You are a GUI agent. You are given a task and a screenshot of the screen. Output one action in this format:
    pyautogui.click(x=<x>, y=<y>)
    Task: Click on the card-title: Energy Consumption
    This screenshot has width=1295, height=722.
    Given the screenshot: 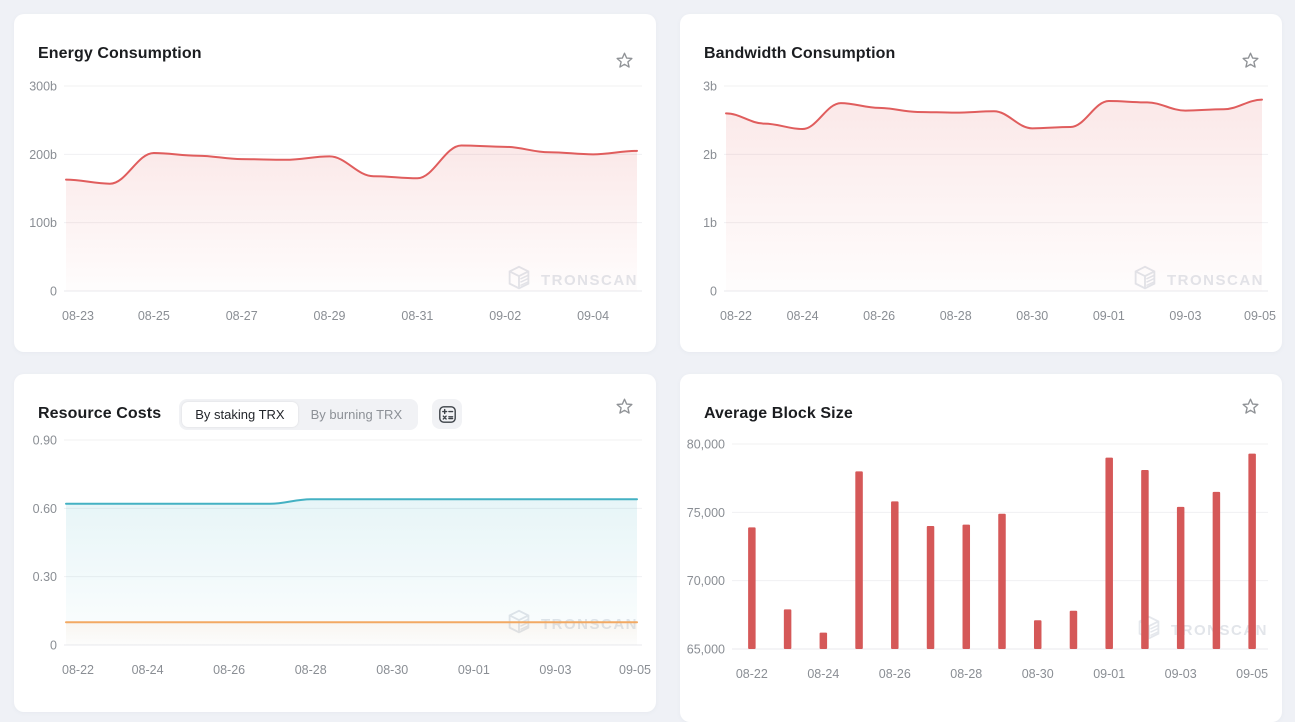 What is the action you would take?
    pyautogui.click(x=120, y=53)
    